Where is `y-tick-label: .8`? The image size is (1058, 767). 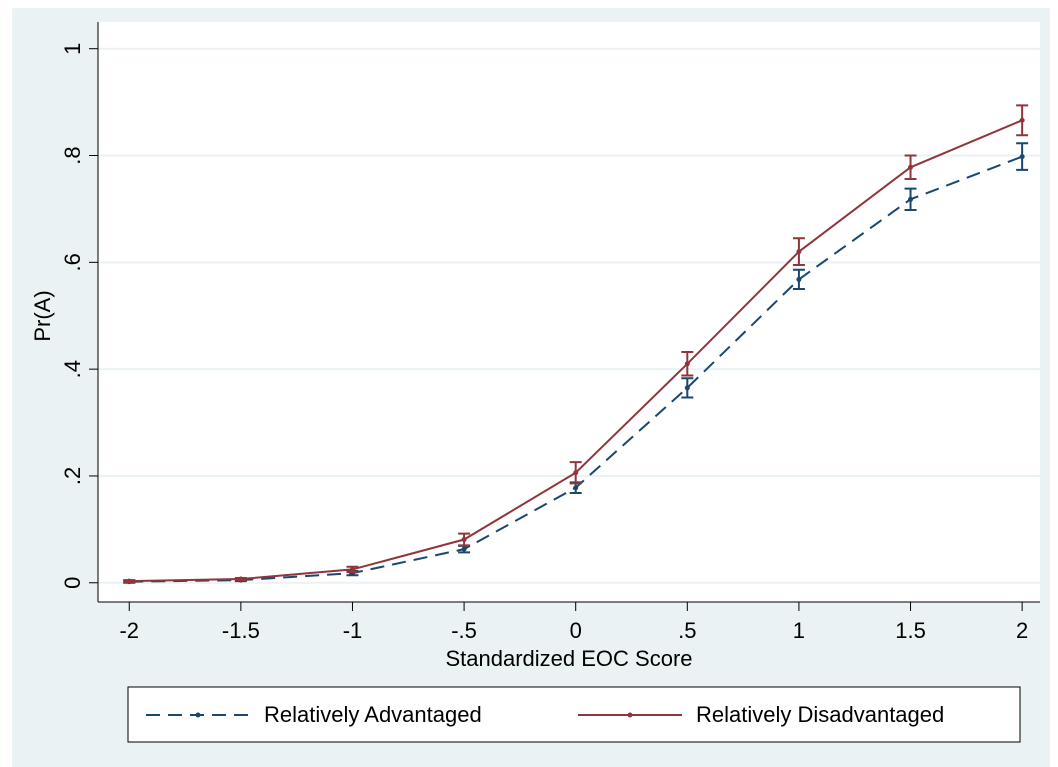
y-tick-label: .8 is located at coordinates (72, 155).